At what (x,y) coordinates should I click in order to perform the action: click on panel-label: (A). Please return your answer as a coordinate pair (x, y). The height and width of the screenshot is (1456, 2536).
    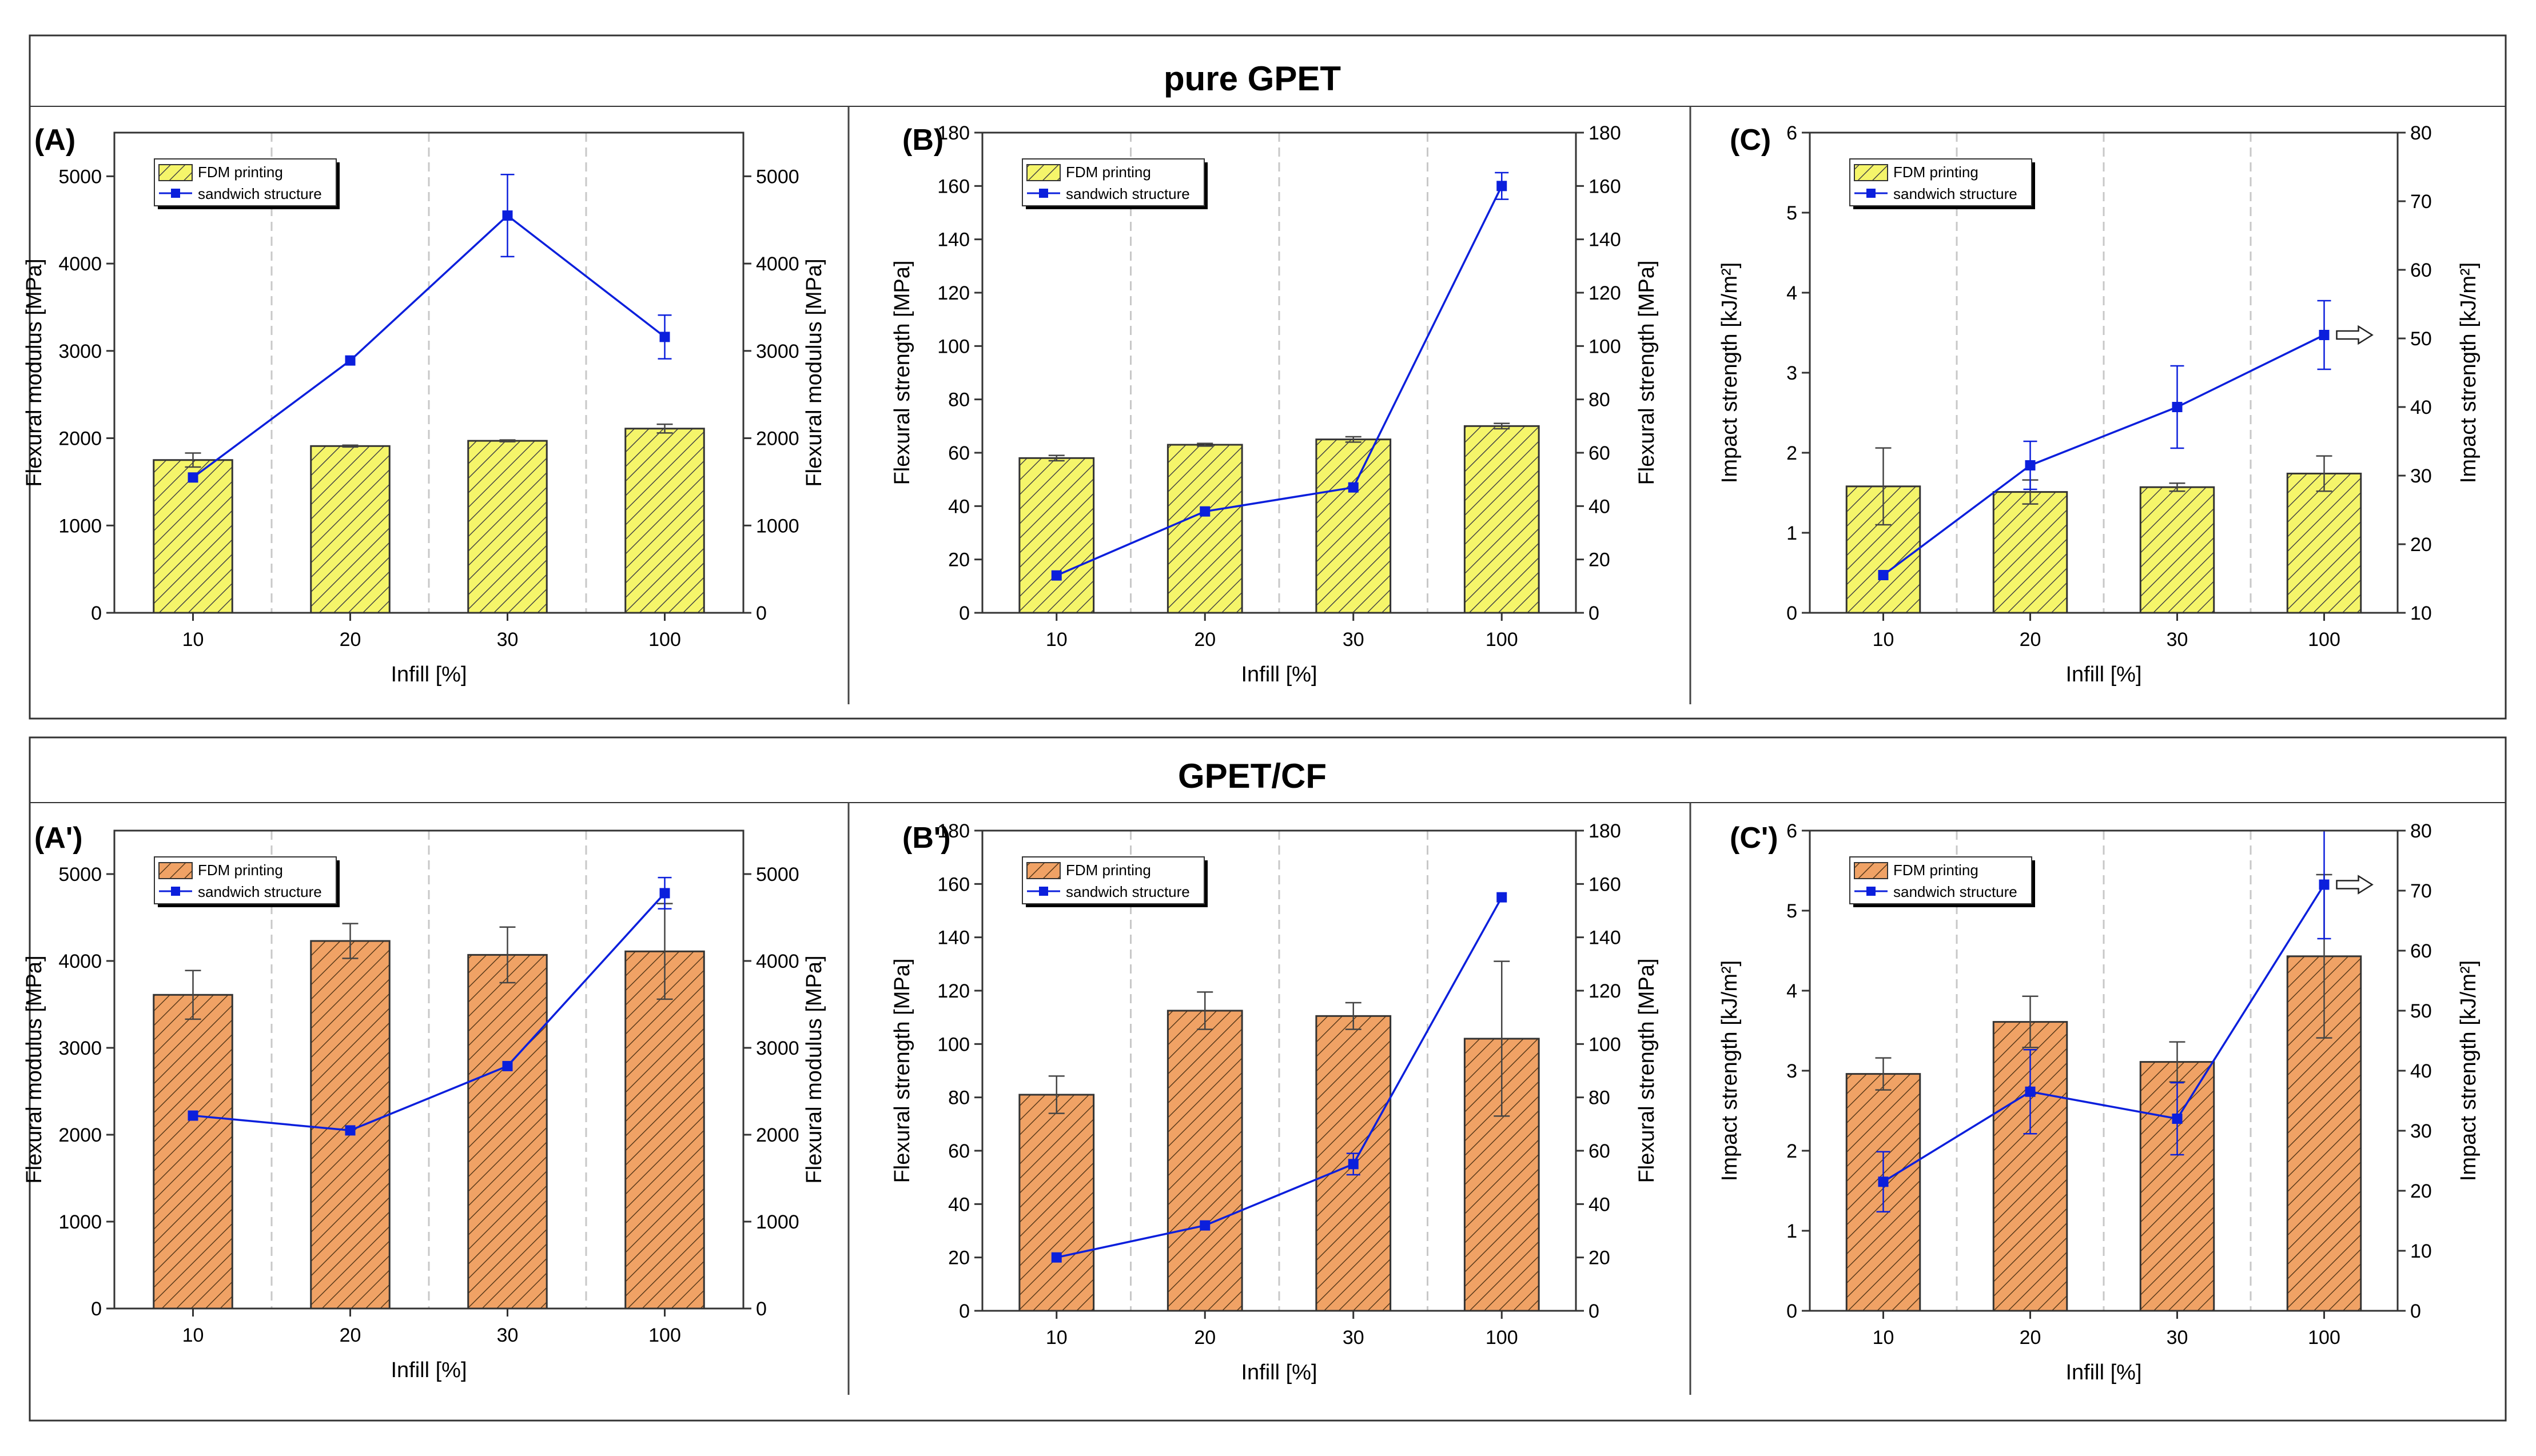
    Looking at the image, I should click on (54, 140).